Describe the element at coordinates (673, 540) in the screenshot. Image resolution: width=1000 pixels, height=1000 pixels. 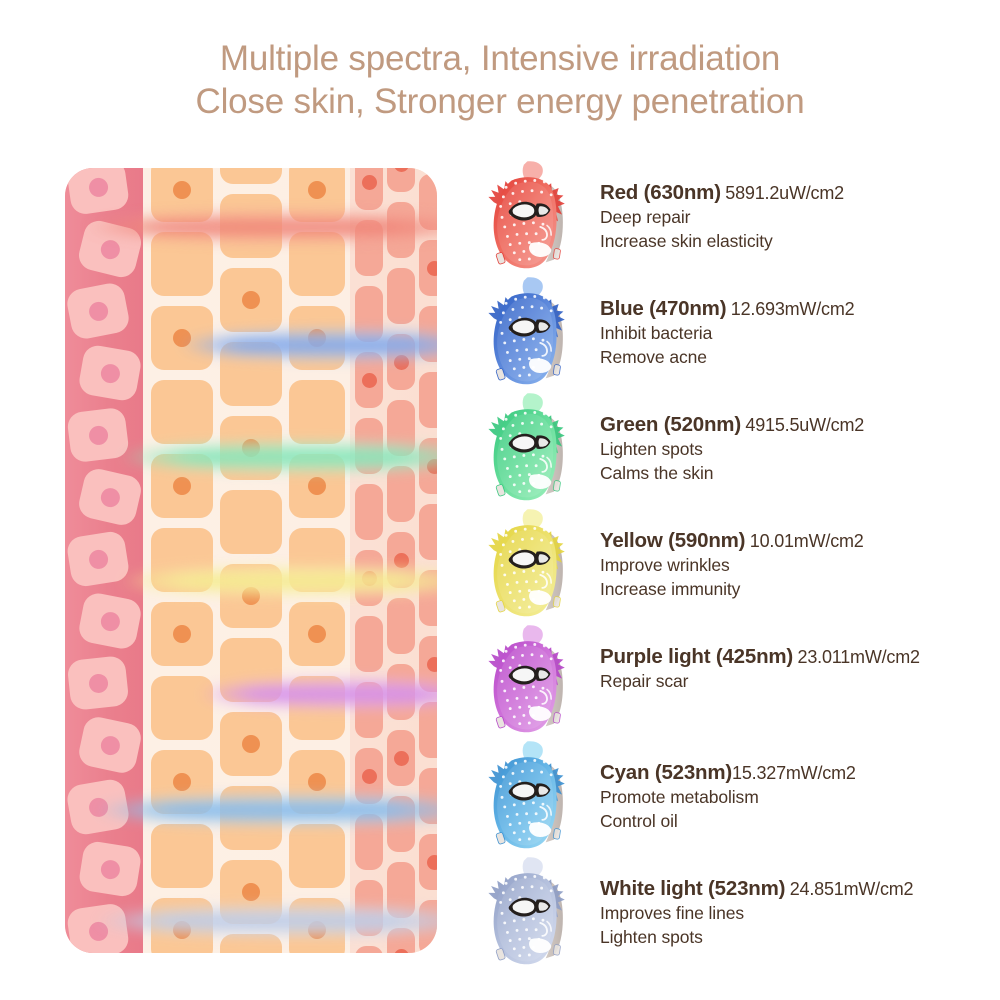
I see `spectrum-name: Yellow (590nm)` at that location.